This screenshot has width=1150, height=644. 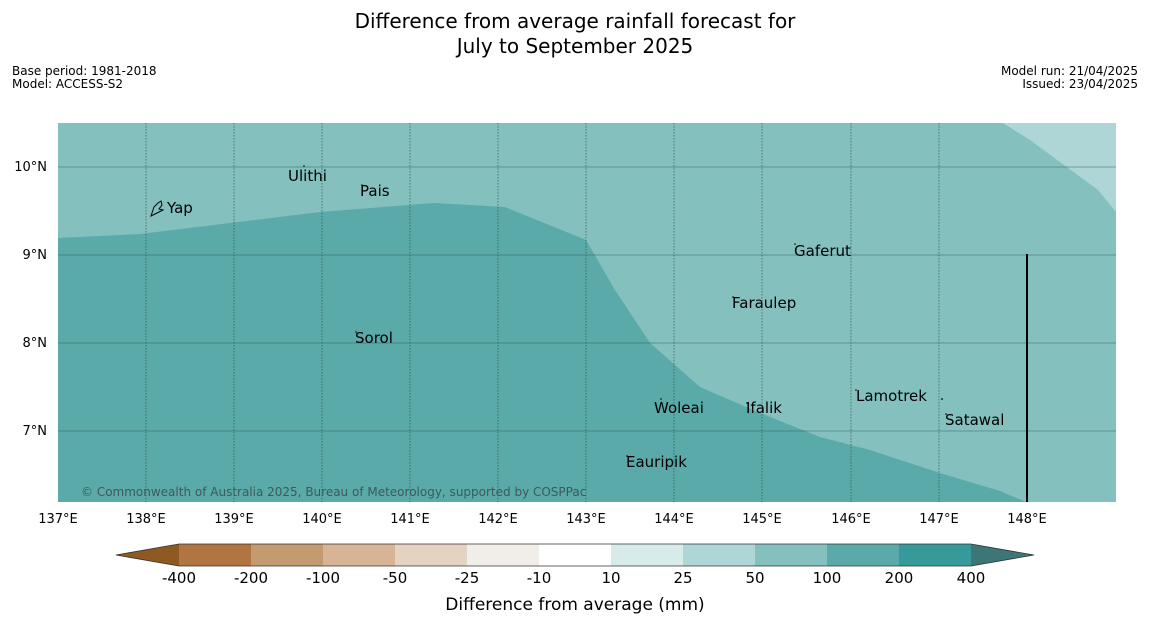 I want to click on colorbar-tick-label: 200, so click(x=899, y=578).